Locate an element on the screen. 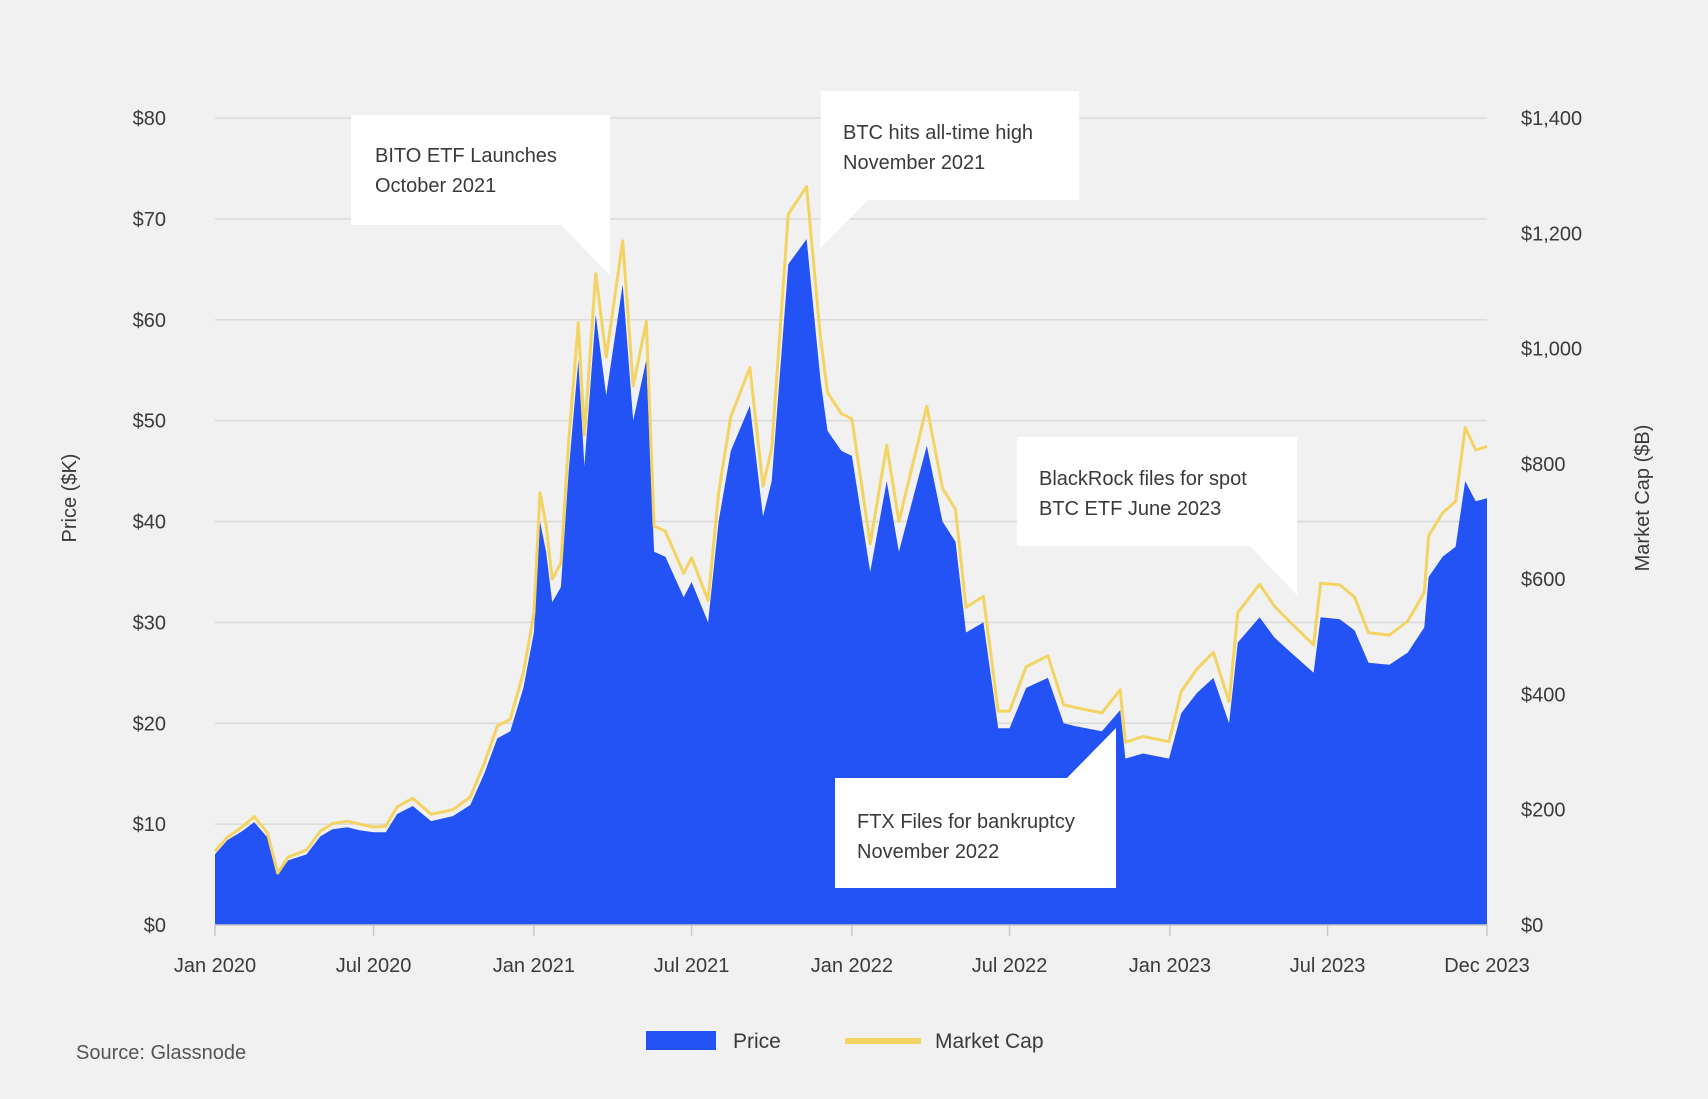  left-axis-title: Price ($K) is located at coordinates (70, 498).